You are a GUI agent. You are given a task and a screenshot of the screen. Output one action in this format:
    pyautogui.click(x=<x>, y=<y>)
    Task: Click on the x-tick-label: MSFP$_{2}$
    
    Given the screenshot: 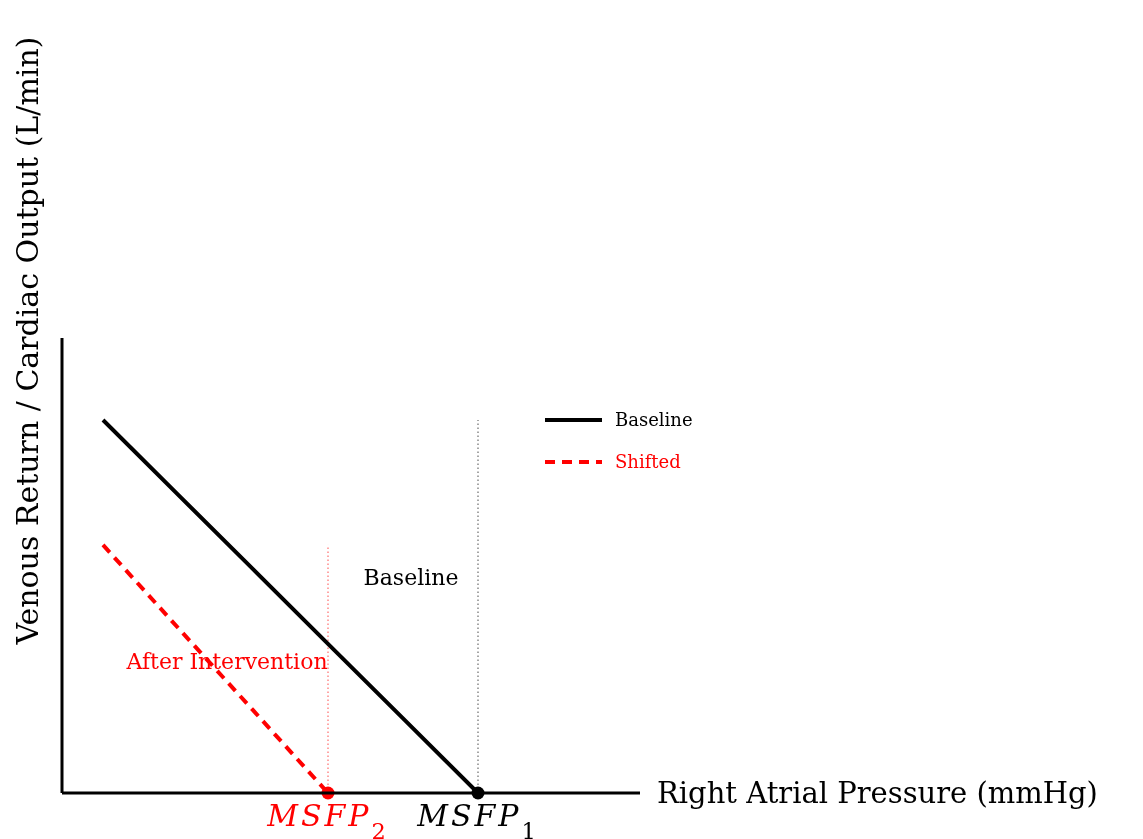 What is the action you would take?
    pyautogui.click(x=327, y=818)
    